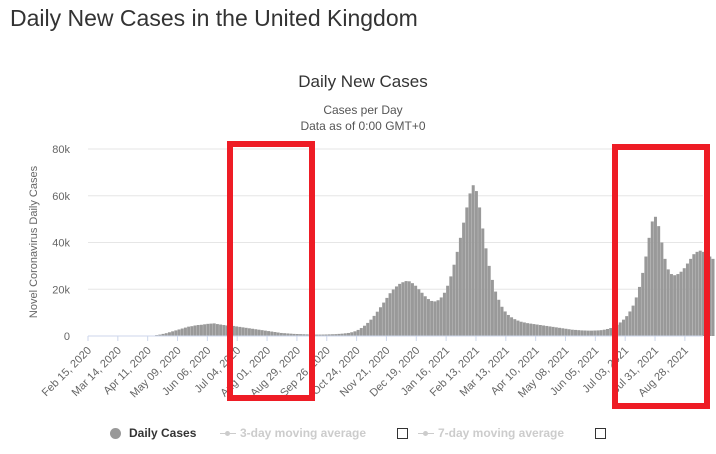  What do you see at coordinates (362, 81) in the screenshot?
I see `chart-title: Daily New Cases` at bounding box center [362, 81].